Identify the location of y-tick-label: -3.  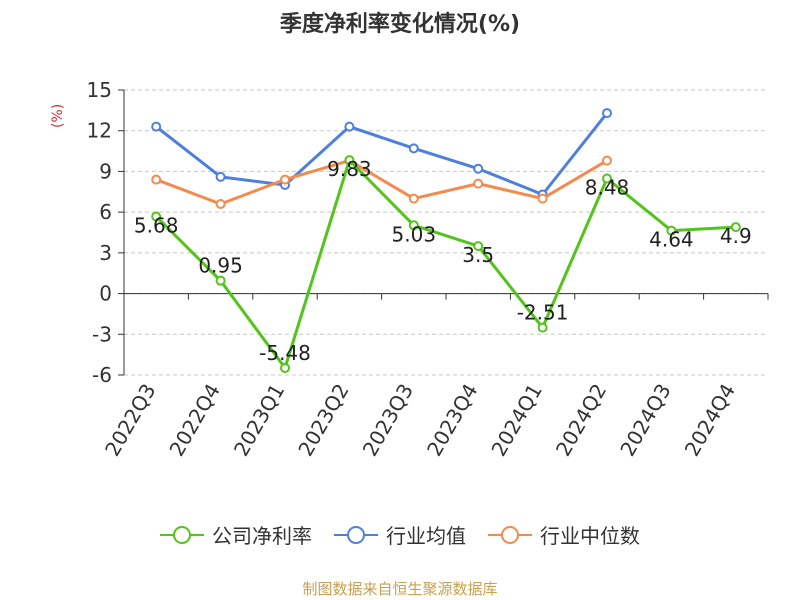
(102, 334).